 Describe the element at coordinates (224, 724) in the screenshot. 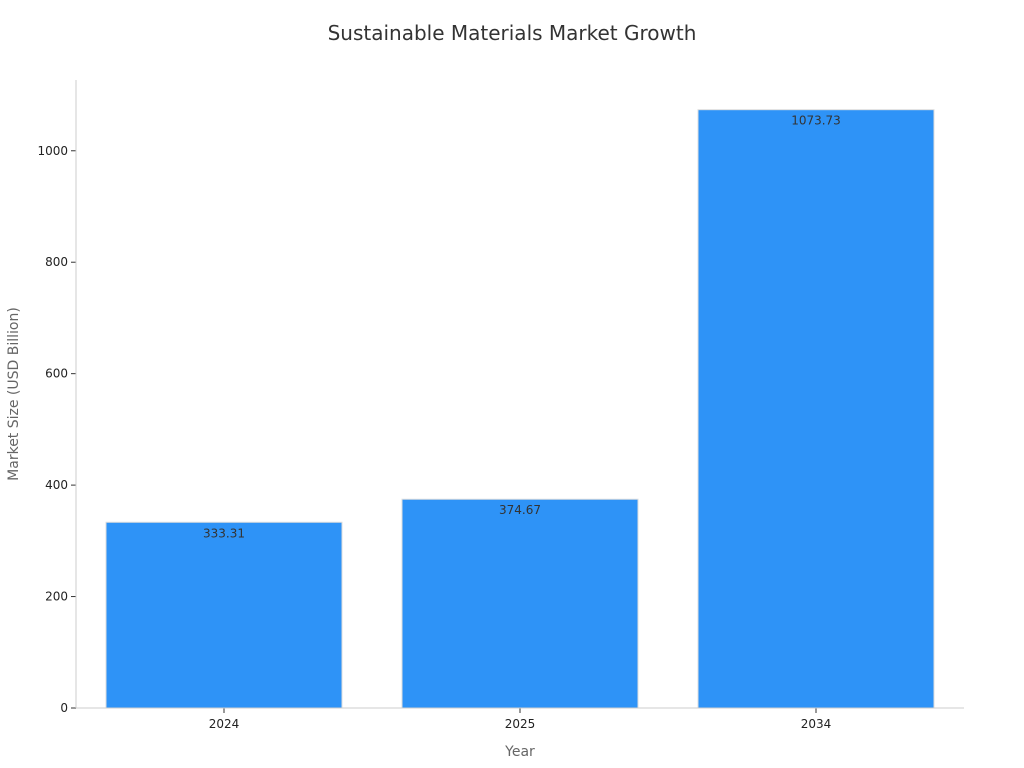

I see `x-tick-label-2024: 2024` at that location.